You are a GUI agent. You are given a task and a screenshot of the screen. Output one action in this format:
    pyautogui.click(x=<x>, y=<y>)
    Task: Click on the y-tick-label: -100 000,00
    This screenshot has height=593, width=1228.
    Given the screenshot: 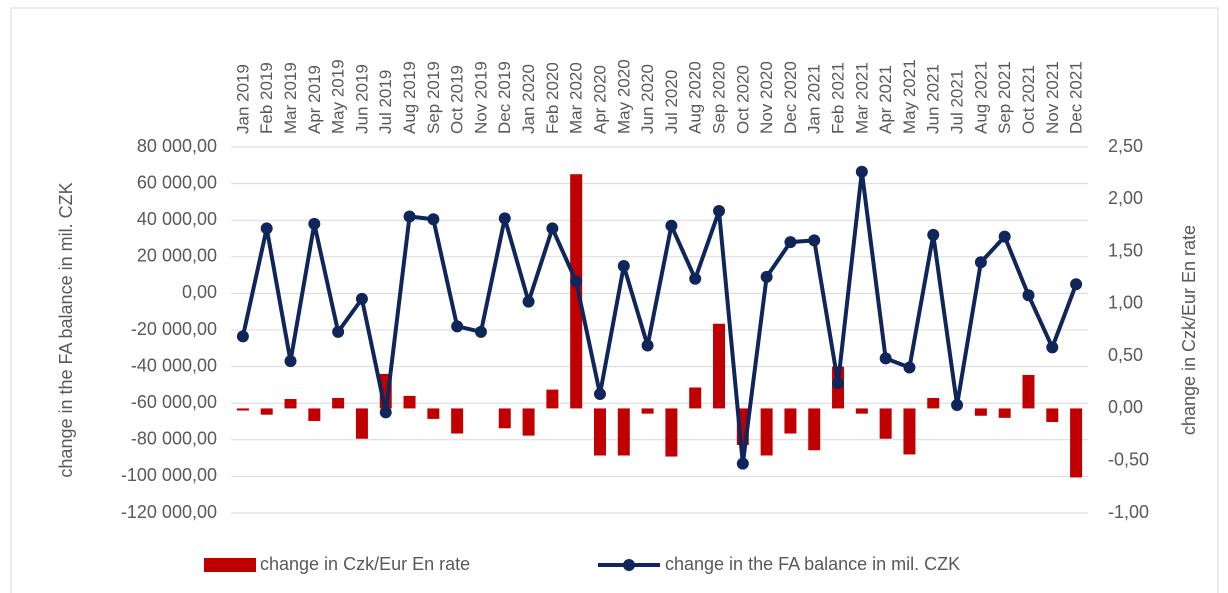 What is the action you would take?
    pyautogui.click(x=169, y=475)
    